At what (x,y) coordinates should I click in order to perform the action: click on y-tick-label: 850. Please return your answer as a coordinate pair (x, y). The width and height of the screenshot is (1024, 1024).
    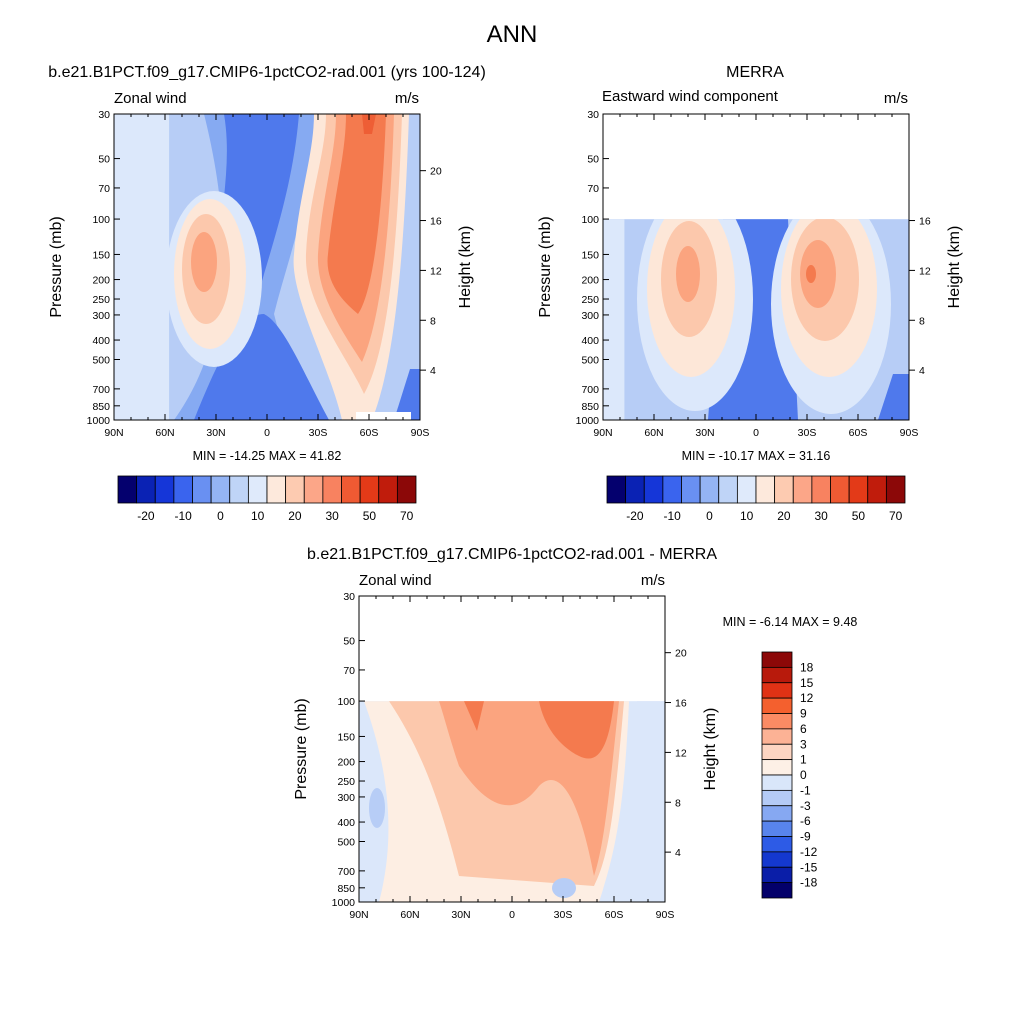
    Looking at the image, I should click on (346, 889).